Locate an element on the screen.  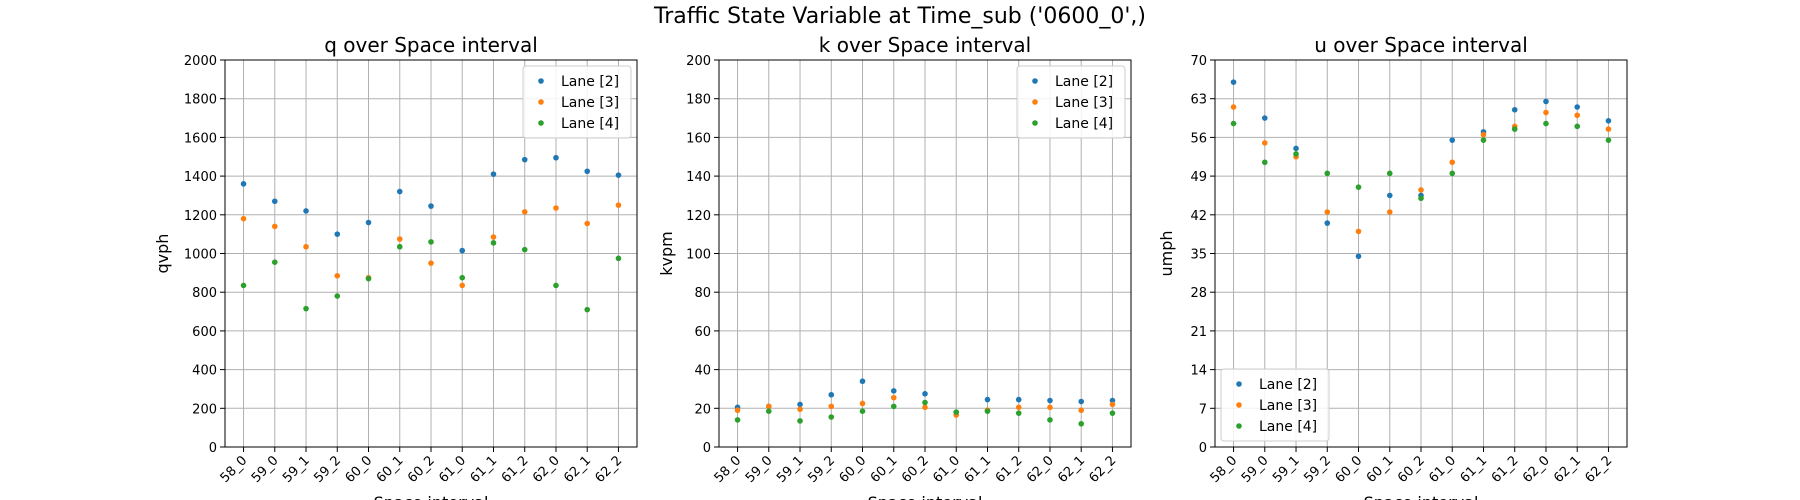
y-axis-label: umph is located at coordinates (1166, 253).